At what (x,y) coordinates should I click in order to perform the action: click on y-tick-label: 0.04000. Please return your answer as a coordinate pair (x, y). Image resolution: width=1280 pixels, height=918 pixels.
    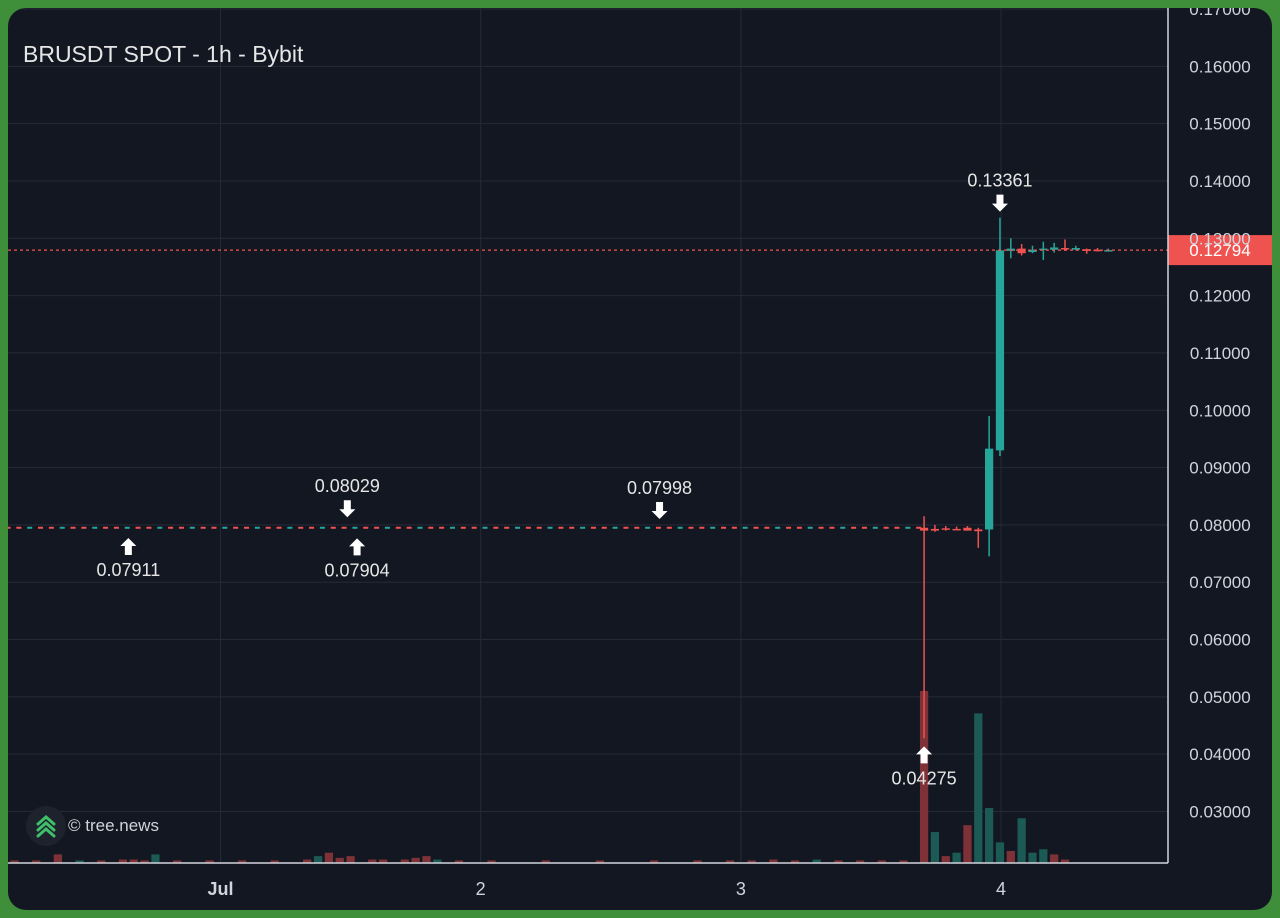
    Looking at the image, I should click on (1219, 754).